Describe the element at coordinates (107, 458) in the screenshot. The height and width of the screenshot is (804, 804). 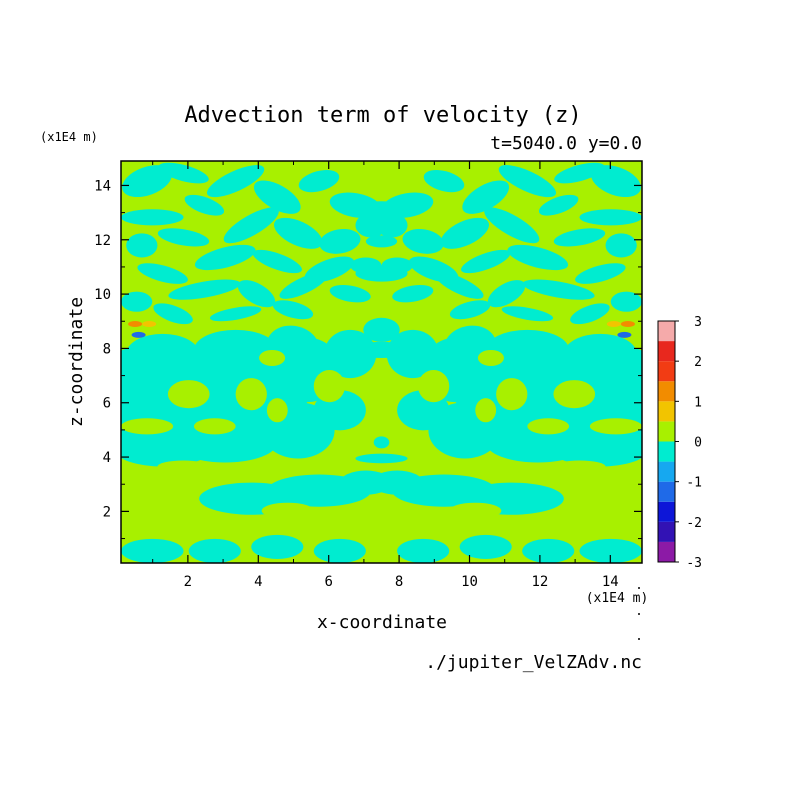
I see `y-tick-label: 4` at that location.